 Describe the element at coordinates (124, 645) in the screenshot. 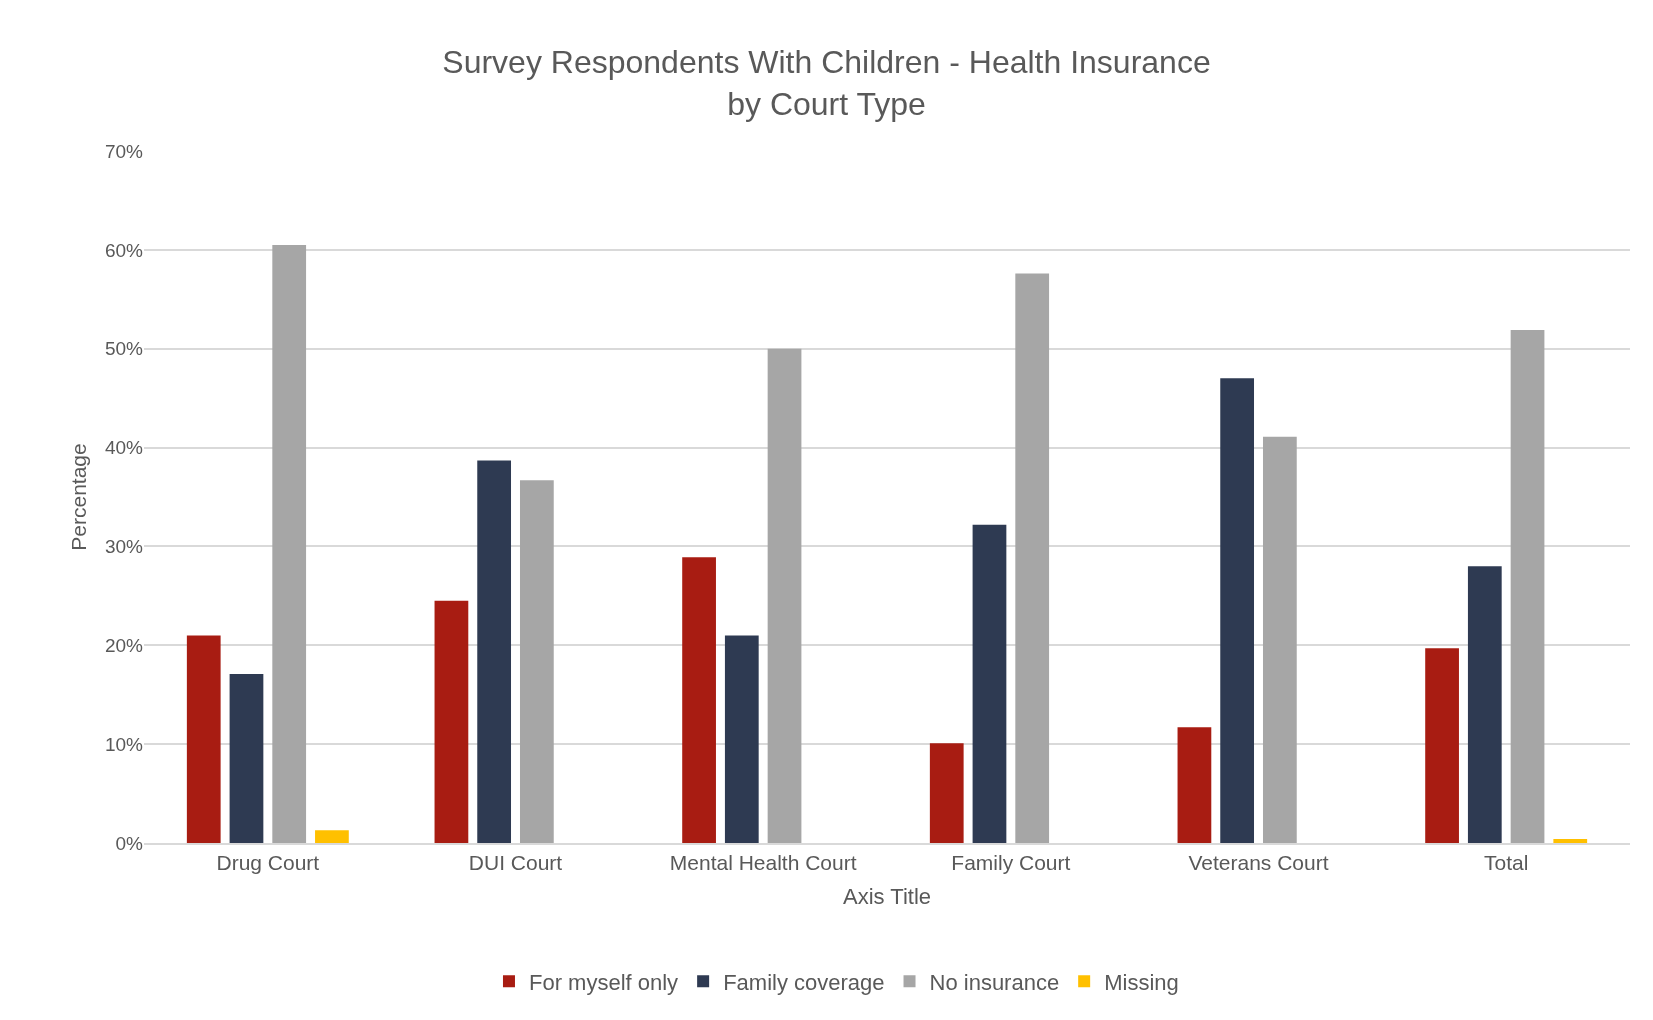

I see `y-tick-label: 20%` at that location.